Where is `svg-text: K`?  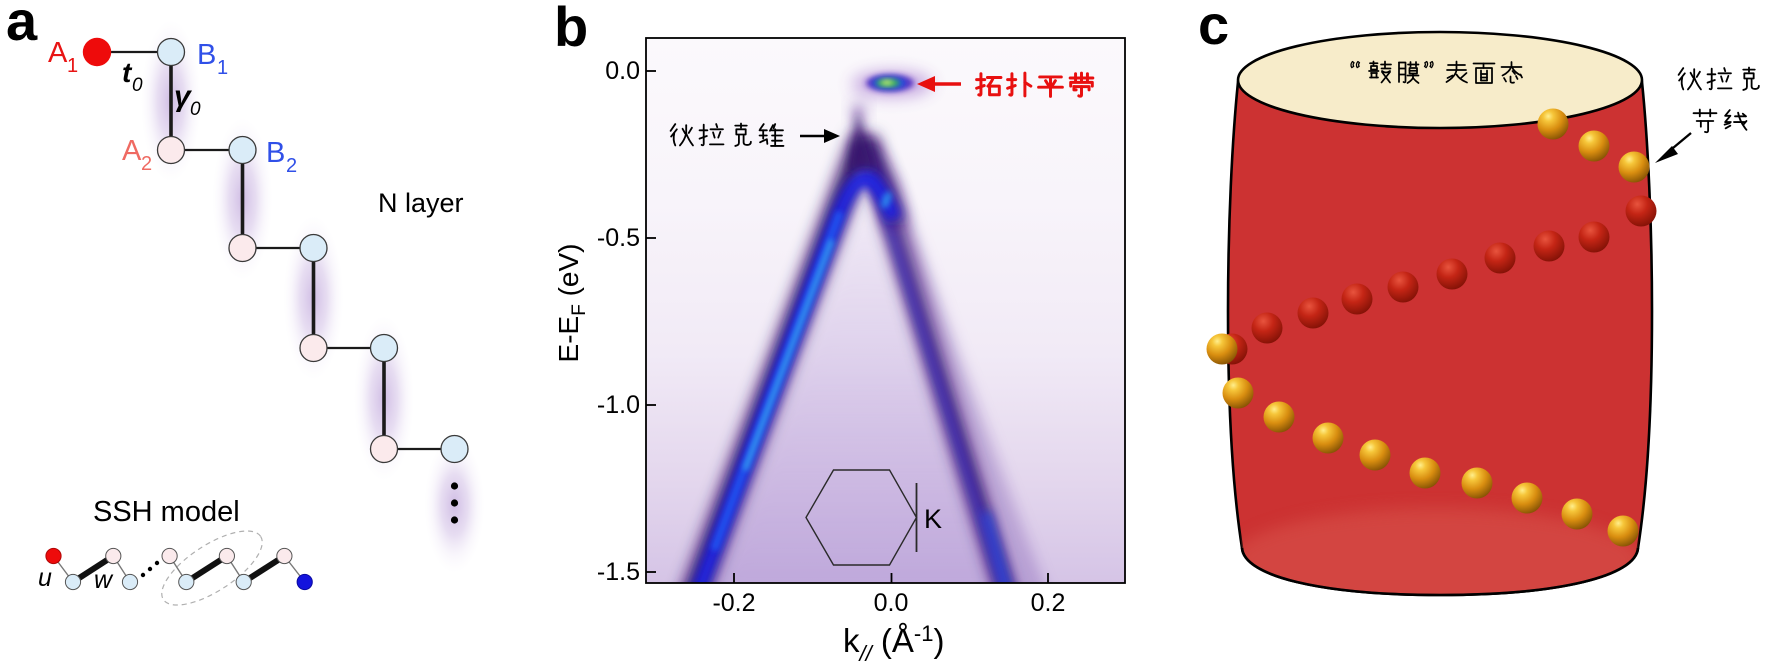 svg-text: K is located at coordinates (933, 519).